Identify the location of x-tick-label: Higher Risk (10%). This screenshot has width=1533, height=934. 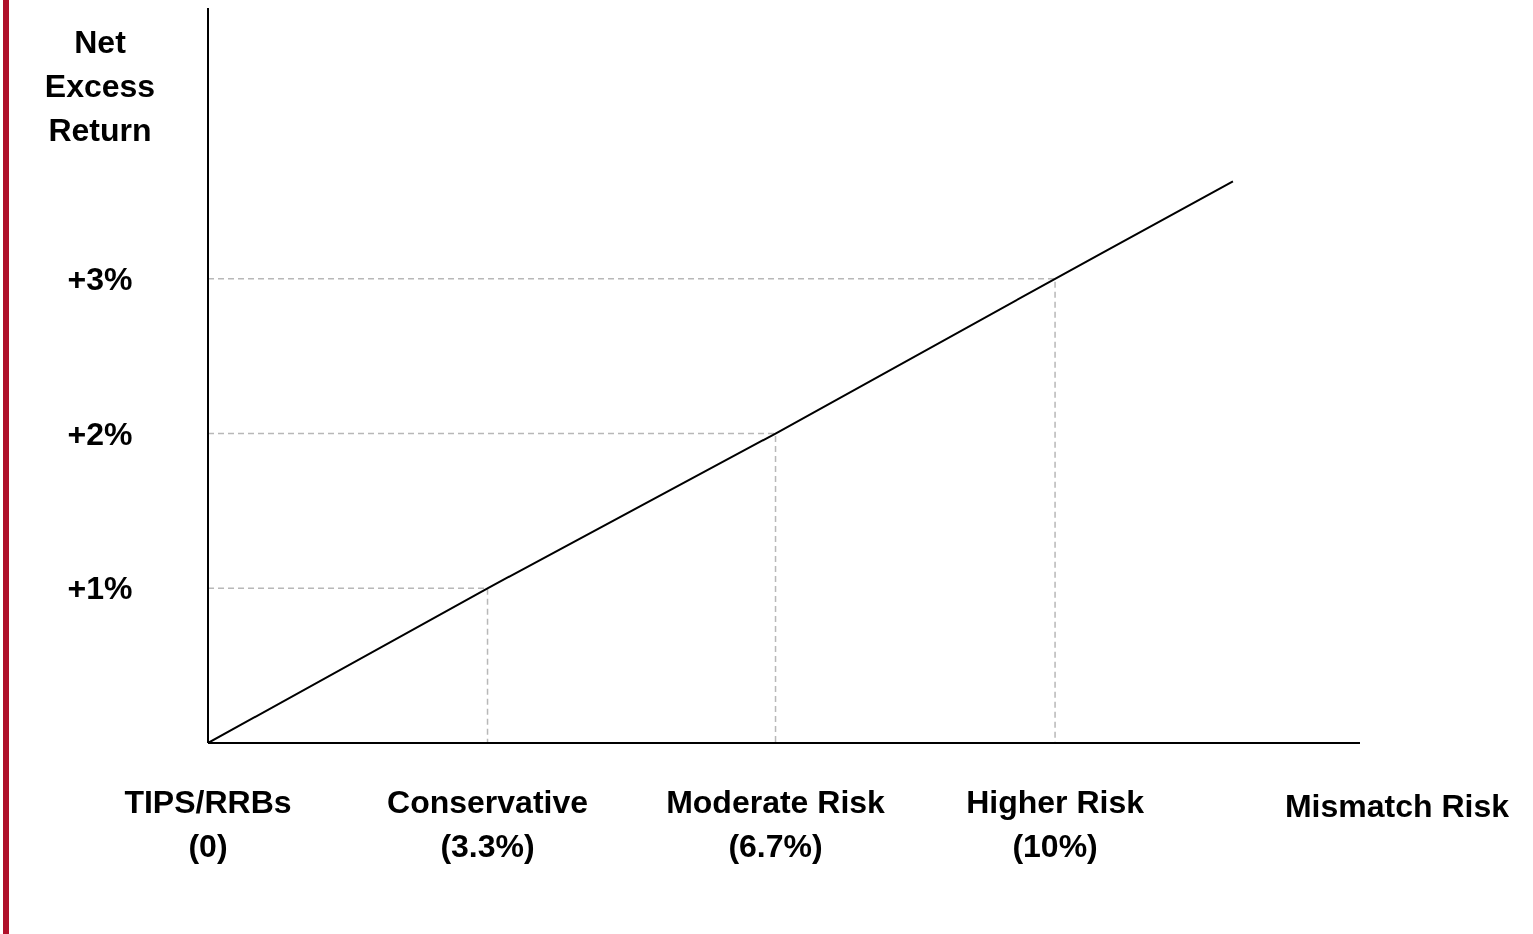
(1055, 824).